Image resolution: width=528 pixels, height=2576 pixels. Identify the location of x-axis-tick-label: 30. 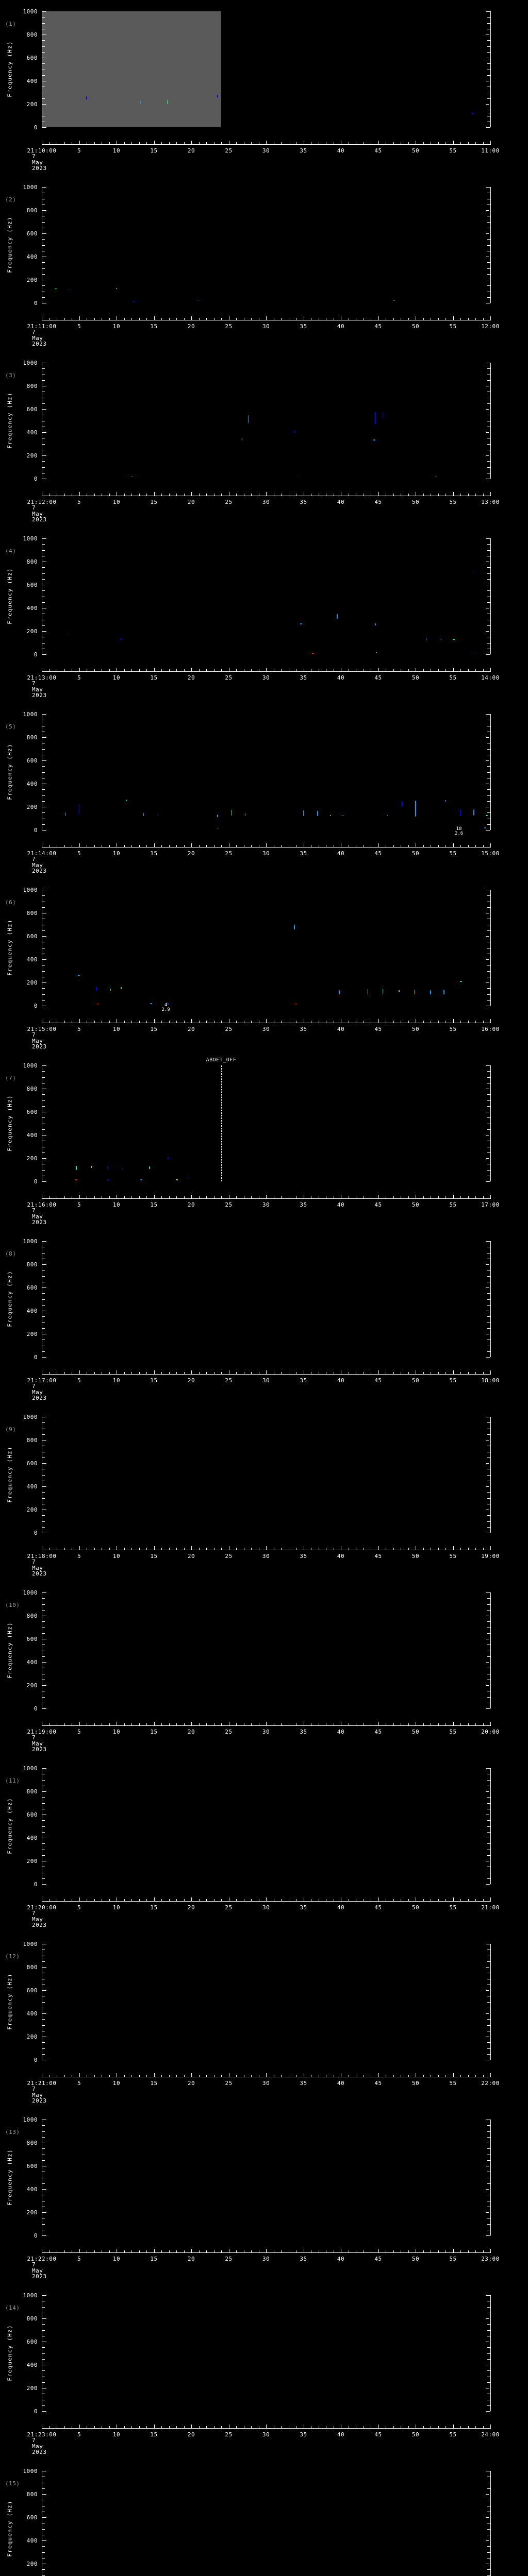
(266, 502).